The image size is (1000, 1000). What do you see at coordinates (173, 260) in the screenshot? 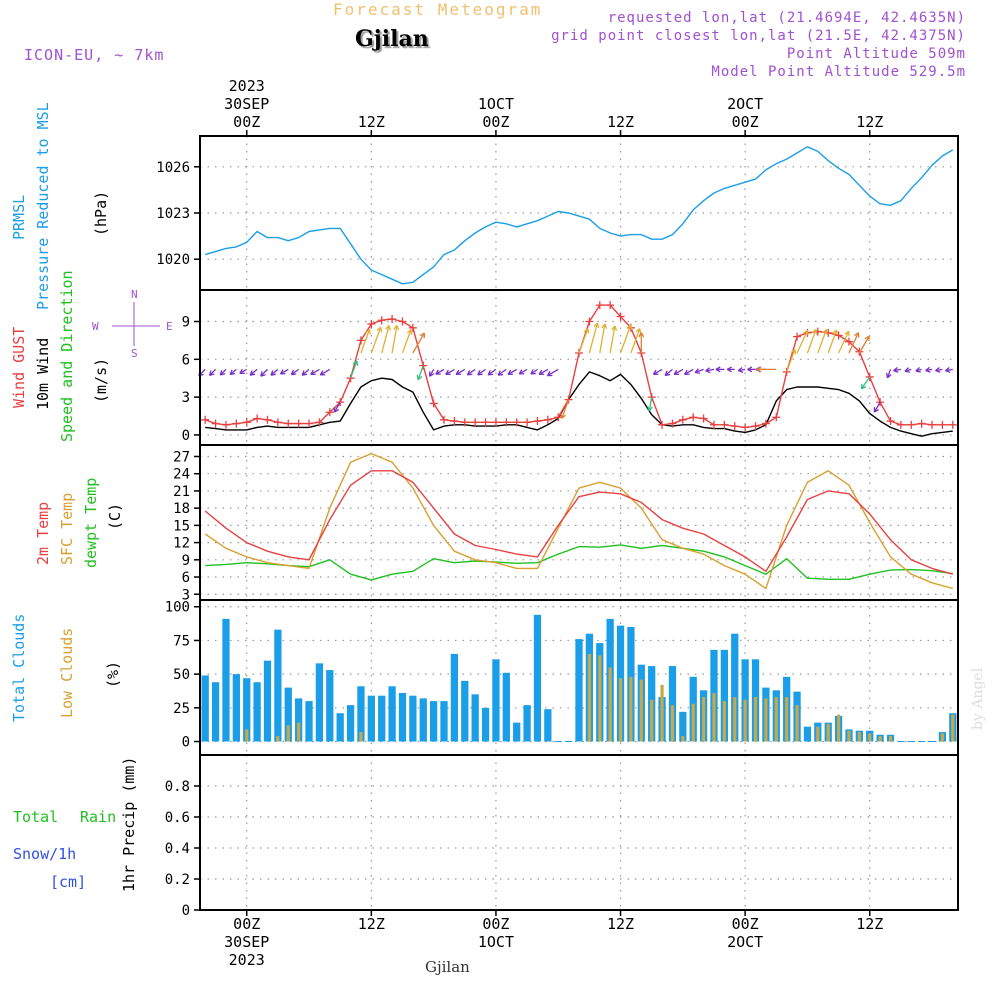
I see `y-tick-label: 1020` at bounding box center [173, 260].